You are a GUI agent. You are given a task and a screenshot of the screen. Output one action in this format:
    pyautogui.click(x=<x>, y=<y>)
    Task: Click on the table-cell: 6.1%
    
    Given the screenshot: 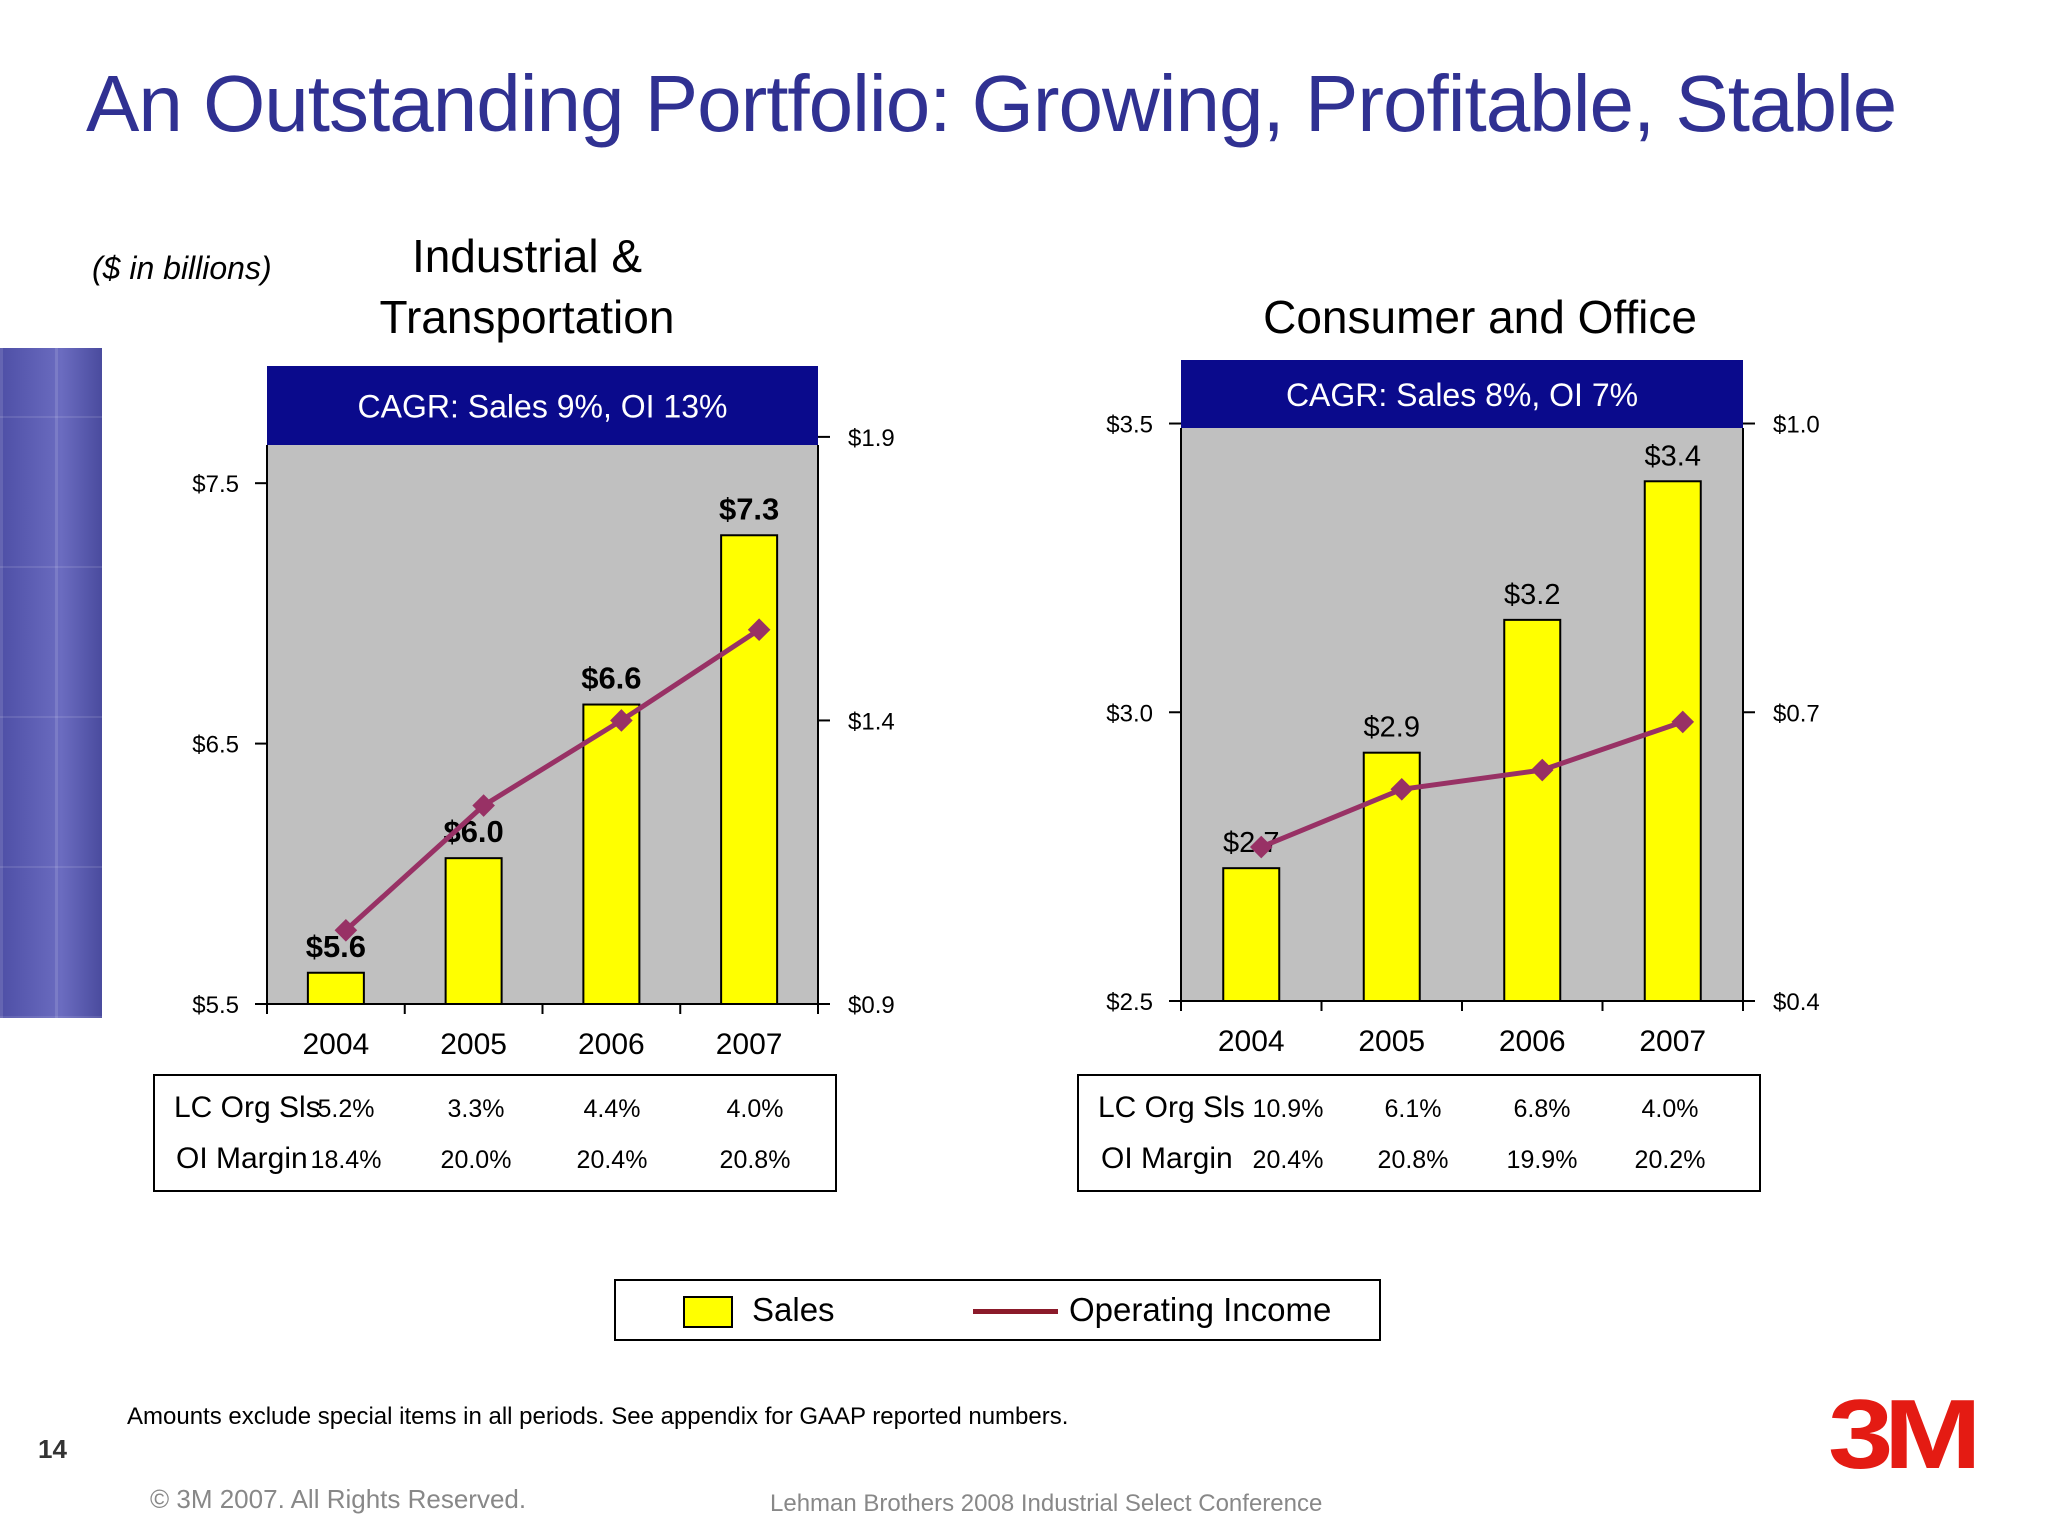 What is the action you would take?
    pyautogui.click(x=1413, y=1109)
    